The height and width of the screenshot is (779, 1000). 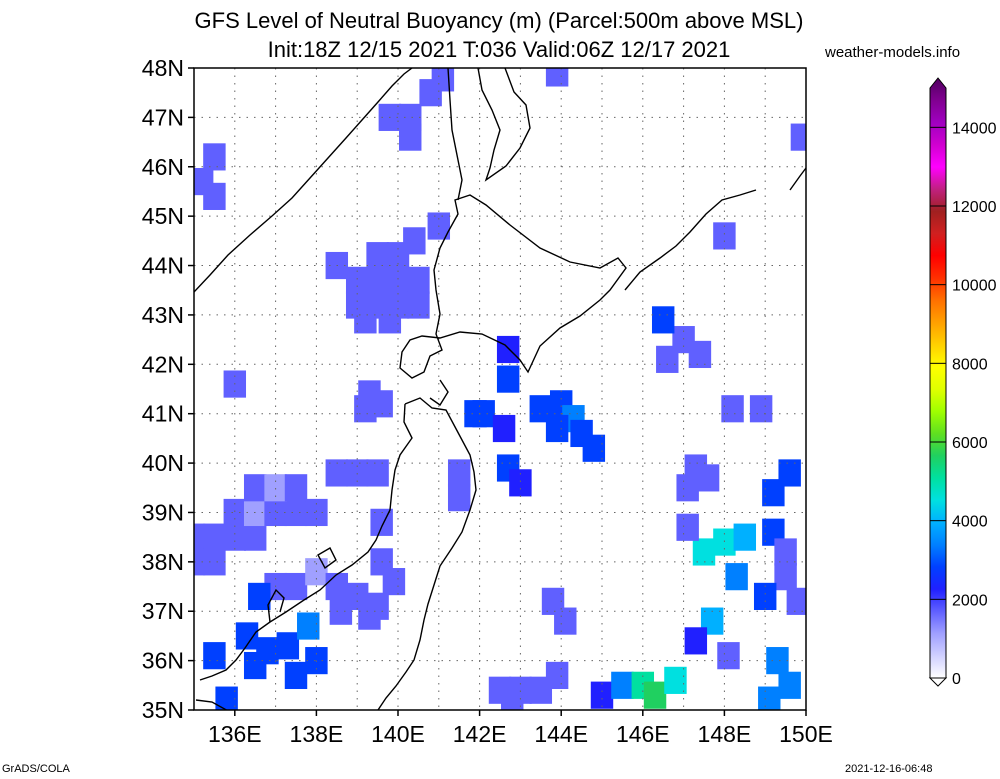 What do you see at coordinates (163, 167) in the screenshot?
I see `lat-tick-label: 46N` at bounding box center [163, 167].